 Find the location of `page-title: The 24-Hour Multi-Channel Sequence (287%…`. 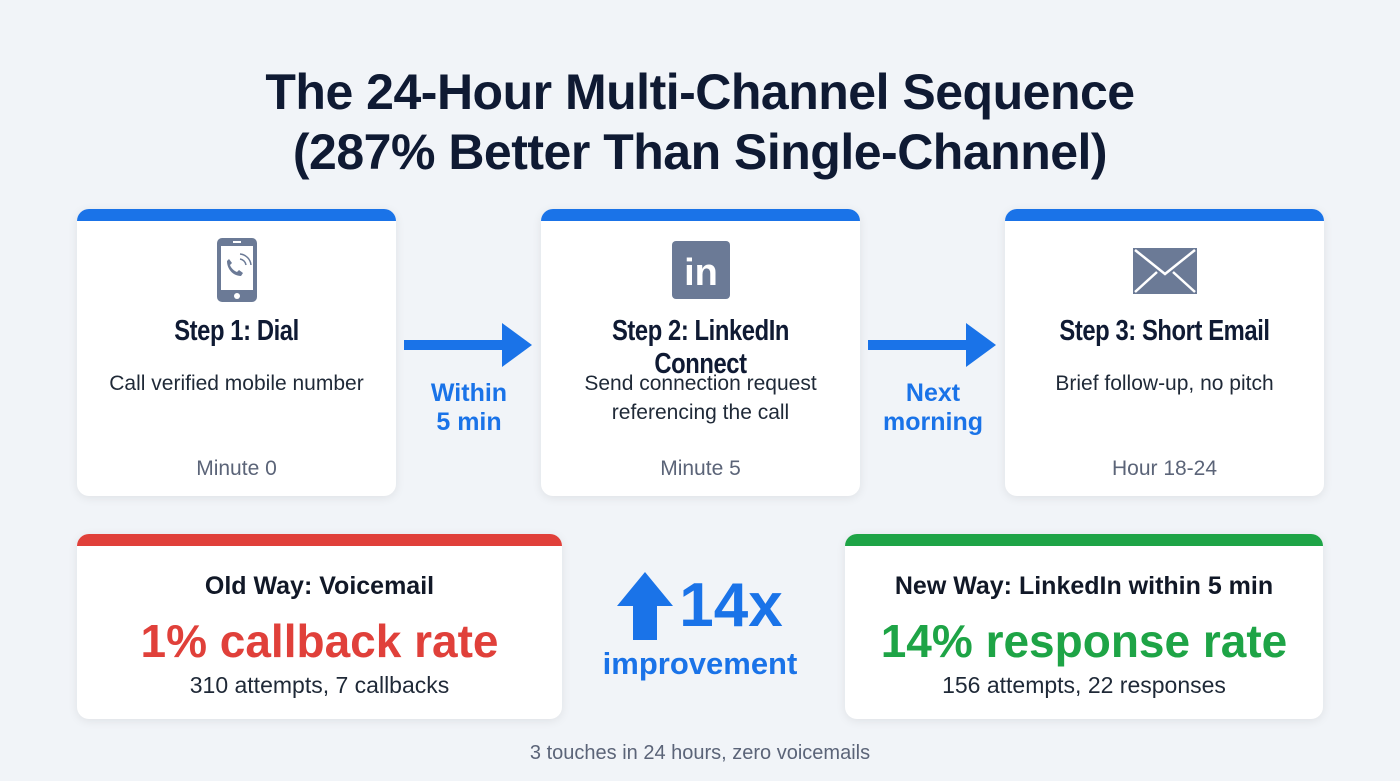

page-title: The 24-Hour Multi-Channel Sequence (287%… is located at coordinates (700, 122).